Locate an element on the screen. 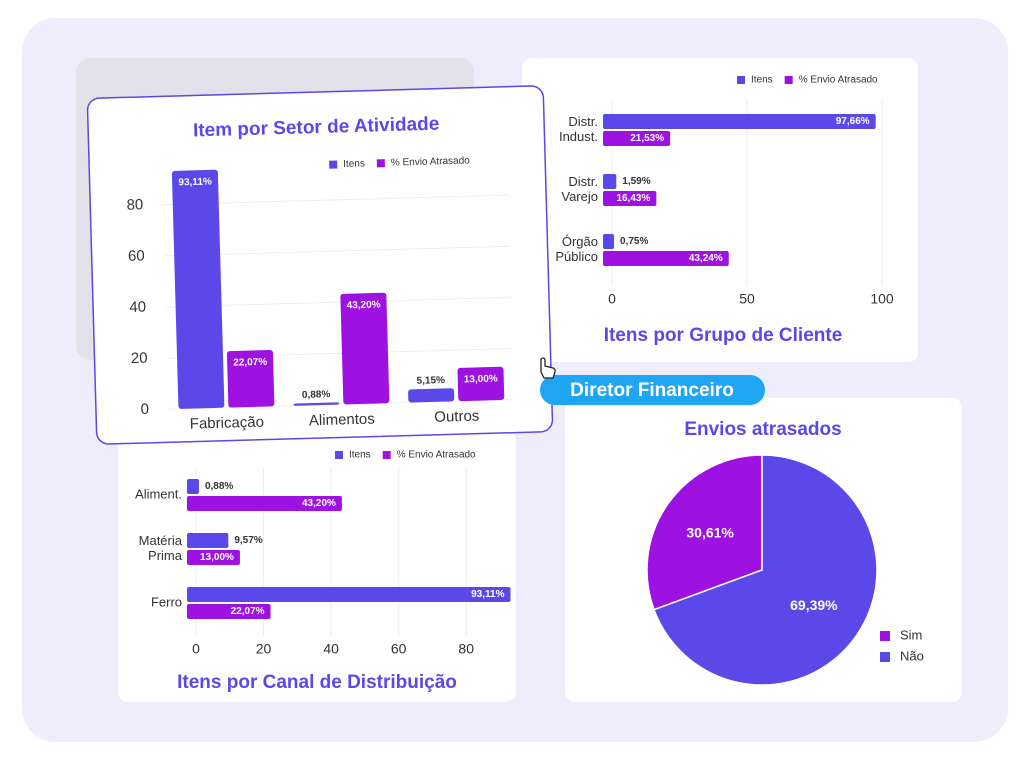  x-tick-label: 40 is located at coordinates (331, 649).